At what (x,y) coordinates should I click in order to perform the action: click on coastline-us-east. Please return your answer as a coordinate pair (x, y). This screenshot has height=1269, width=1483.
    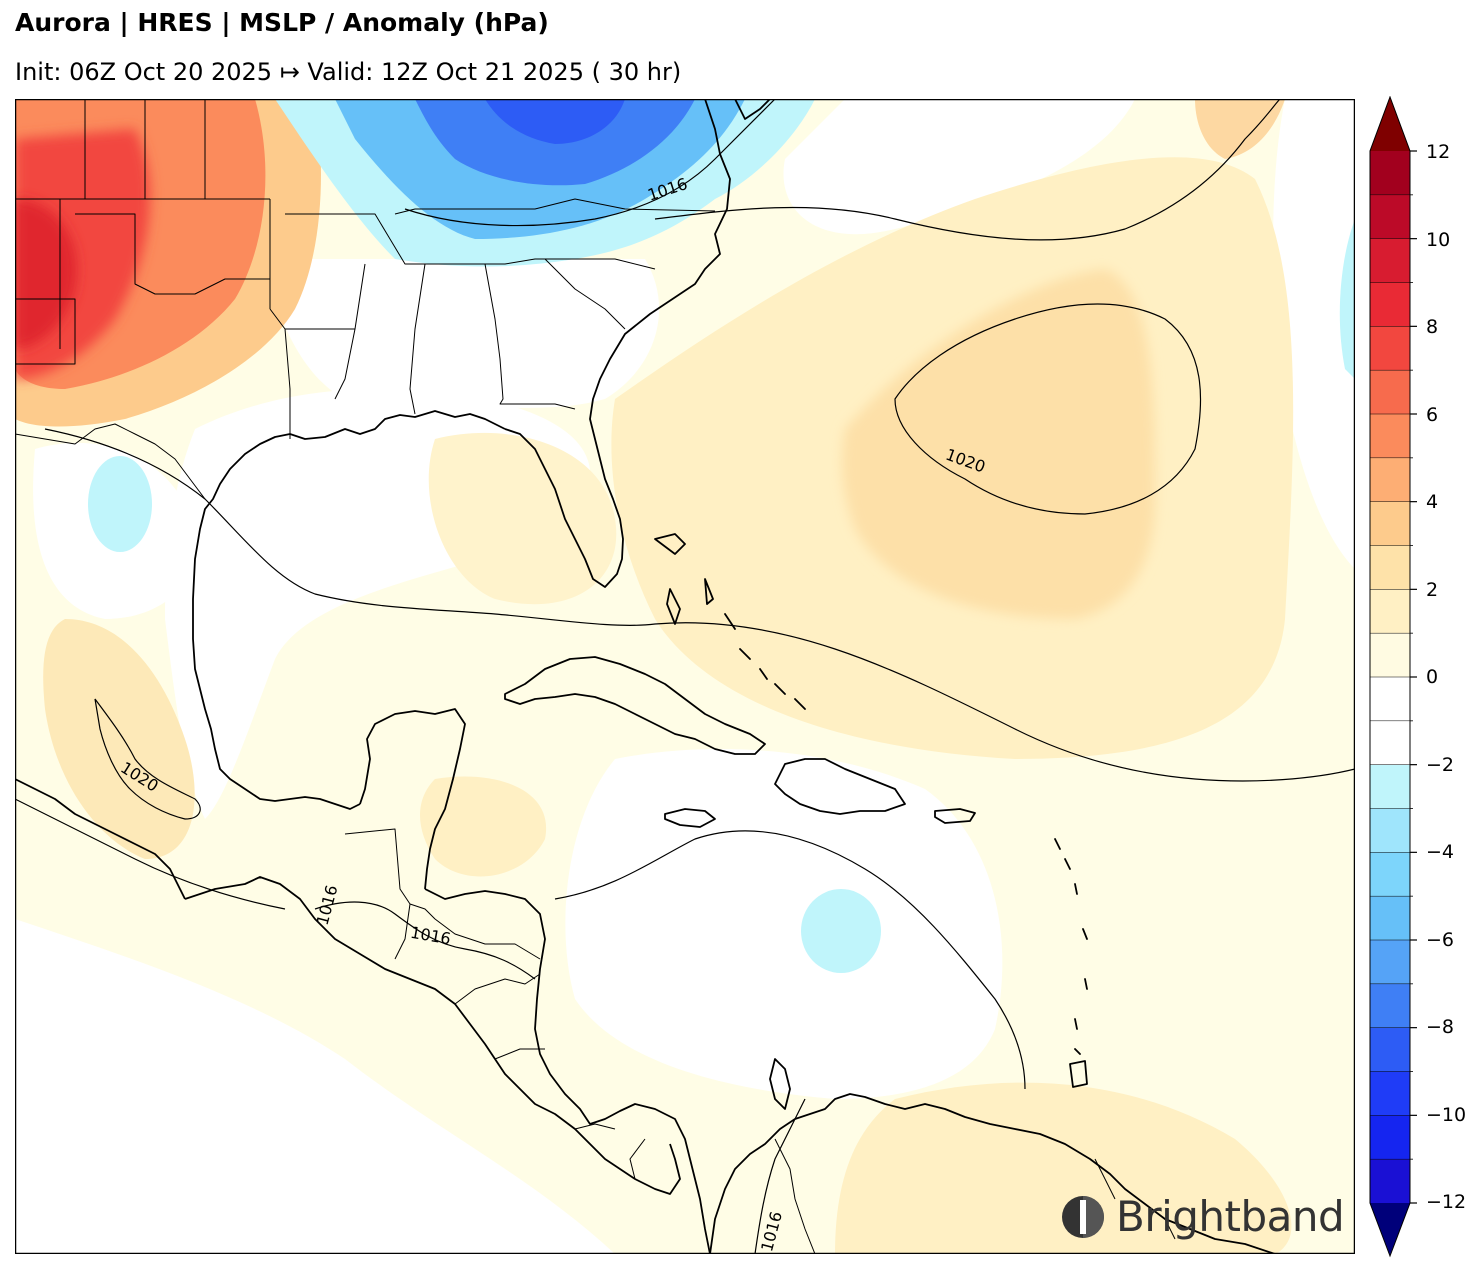
    Looking at the image, I should click on (617, 343).